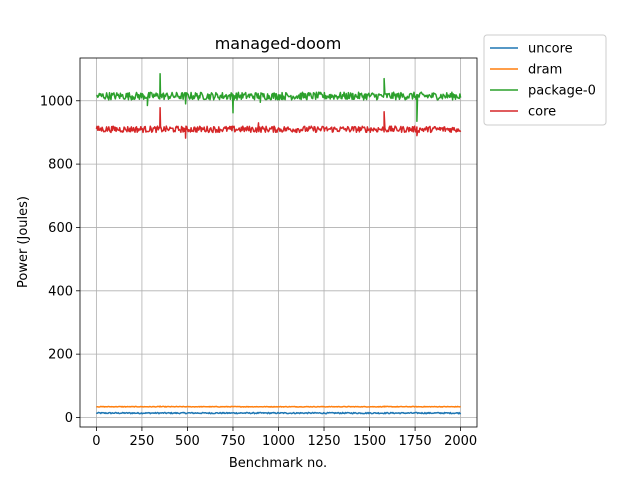  What do you see at coordinates (278, 406) in the screenshot?
I see `series-line-dram` at bounding box center [278, 406].